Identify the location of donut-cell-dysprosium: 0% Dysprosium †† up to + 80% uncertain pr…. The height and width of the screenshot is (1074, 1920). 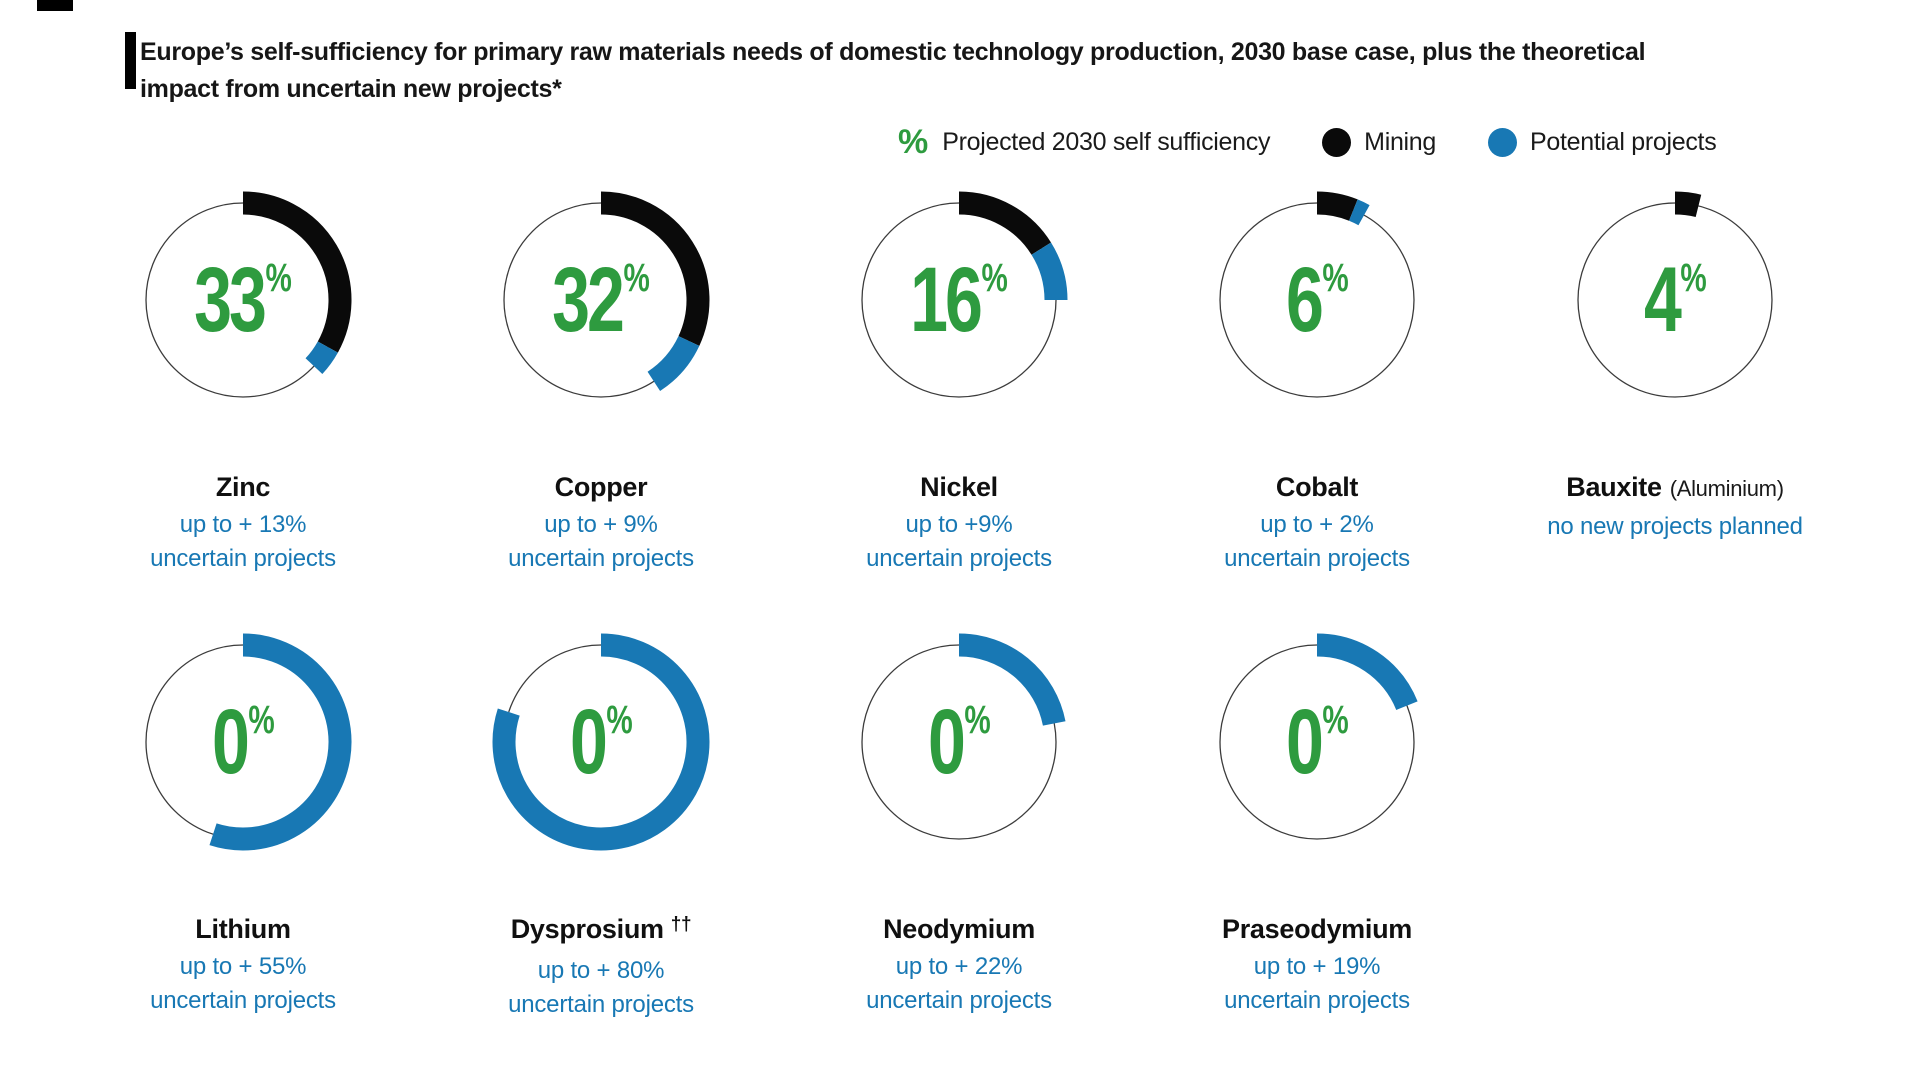
(601, 822).